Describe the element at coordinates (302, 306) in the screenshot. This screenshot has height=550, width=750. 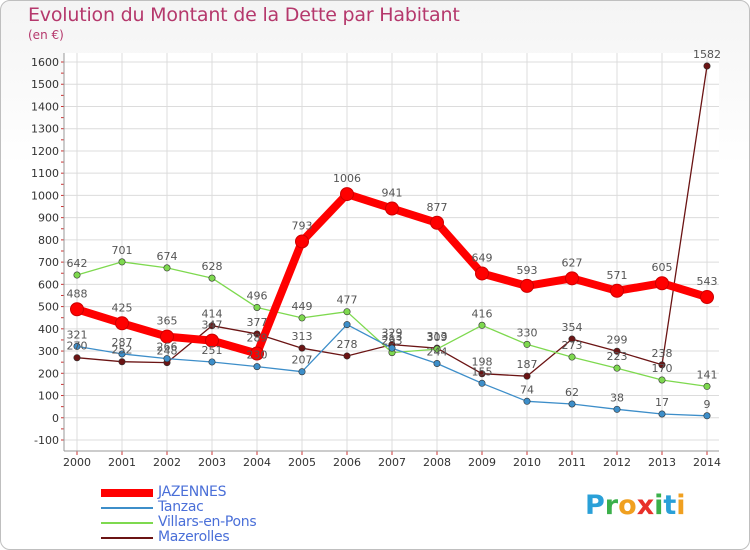
I see `data-label: 449` at that location.